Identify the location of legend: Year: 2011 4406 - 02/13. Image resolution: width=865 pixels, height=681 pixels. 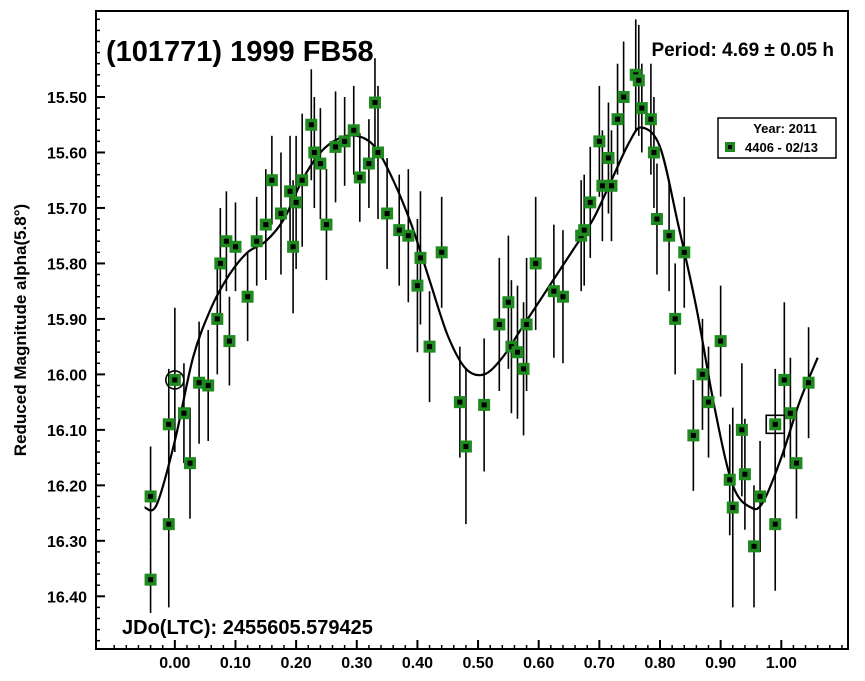
(777, 138).